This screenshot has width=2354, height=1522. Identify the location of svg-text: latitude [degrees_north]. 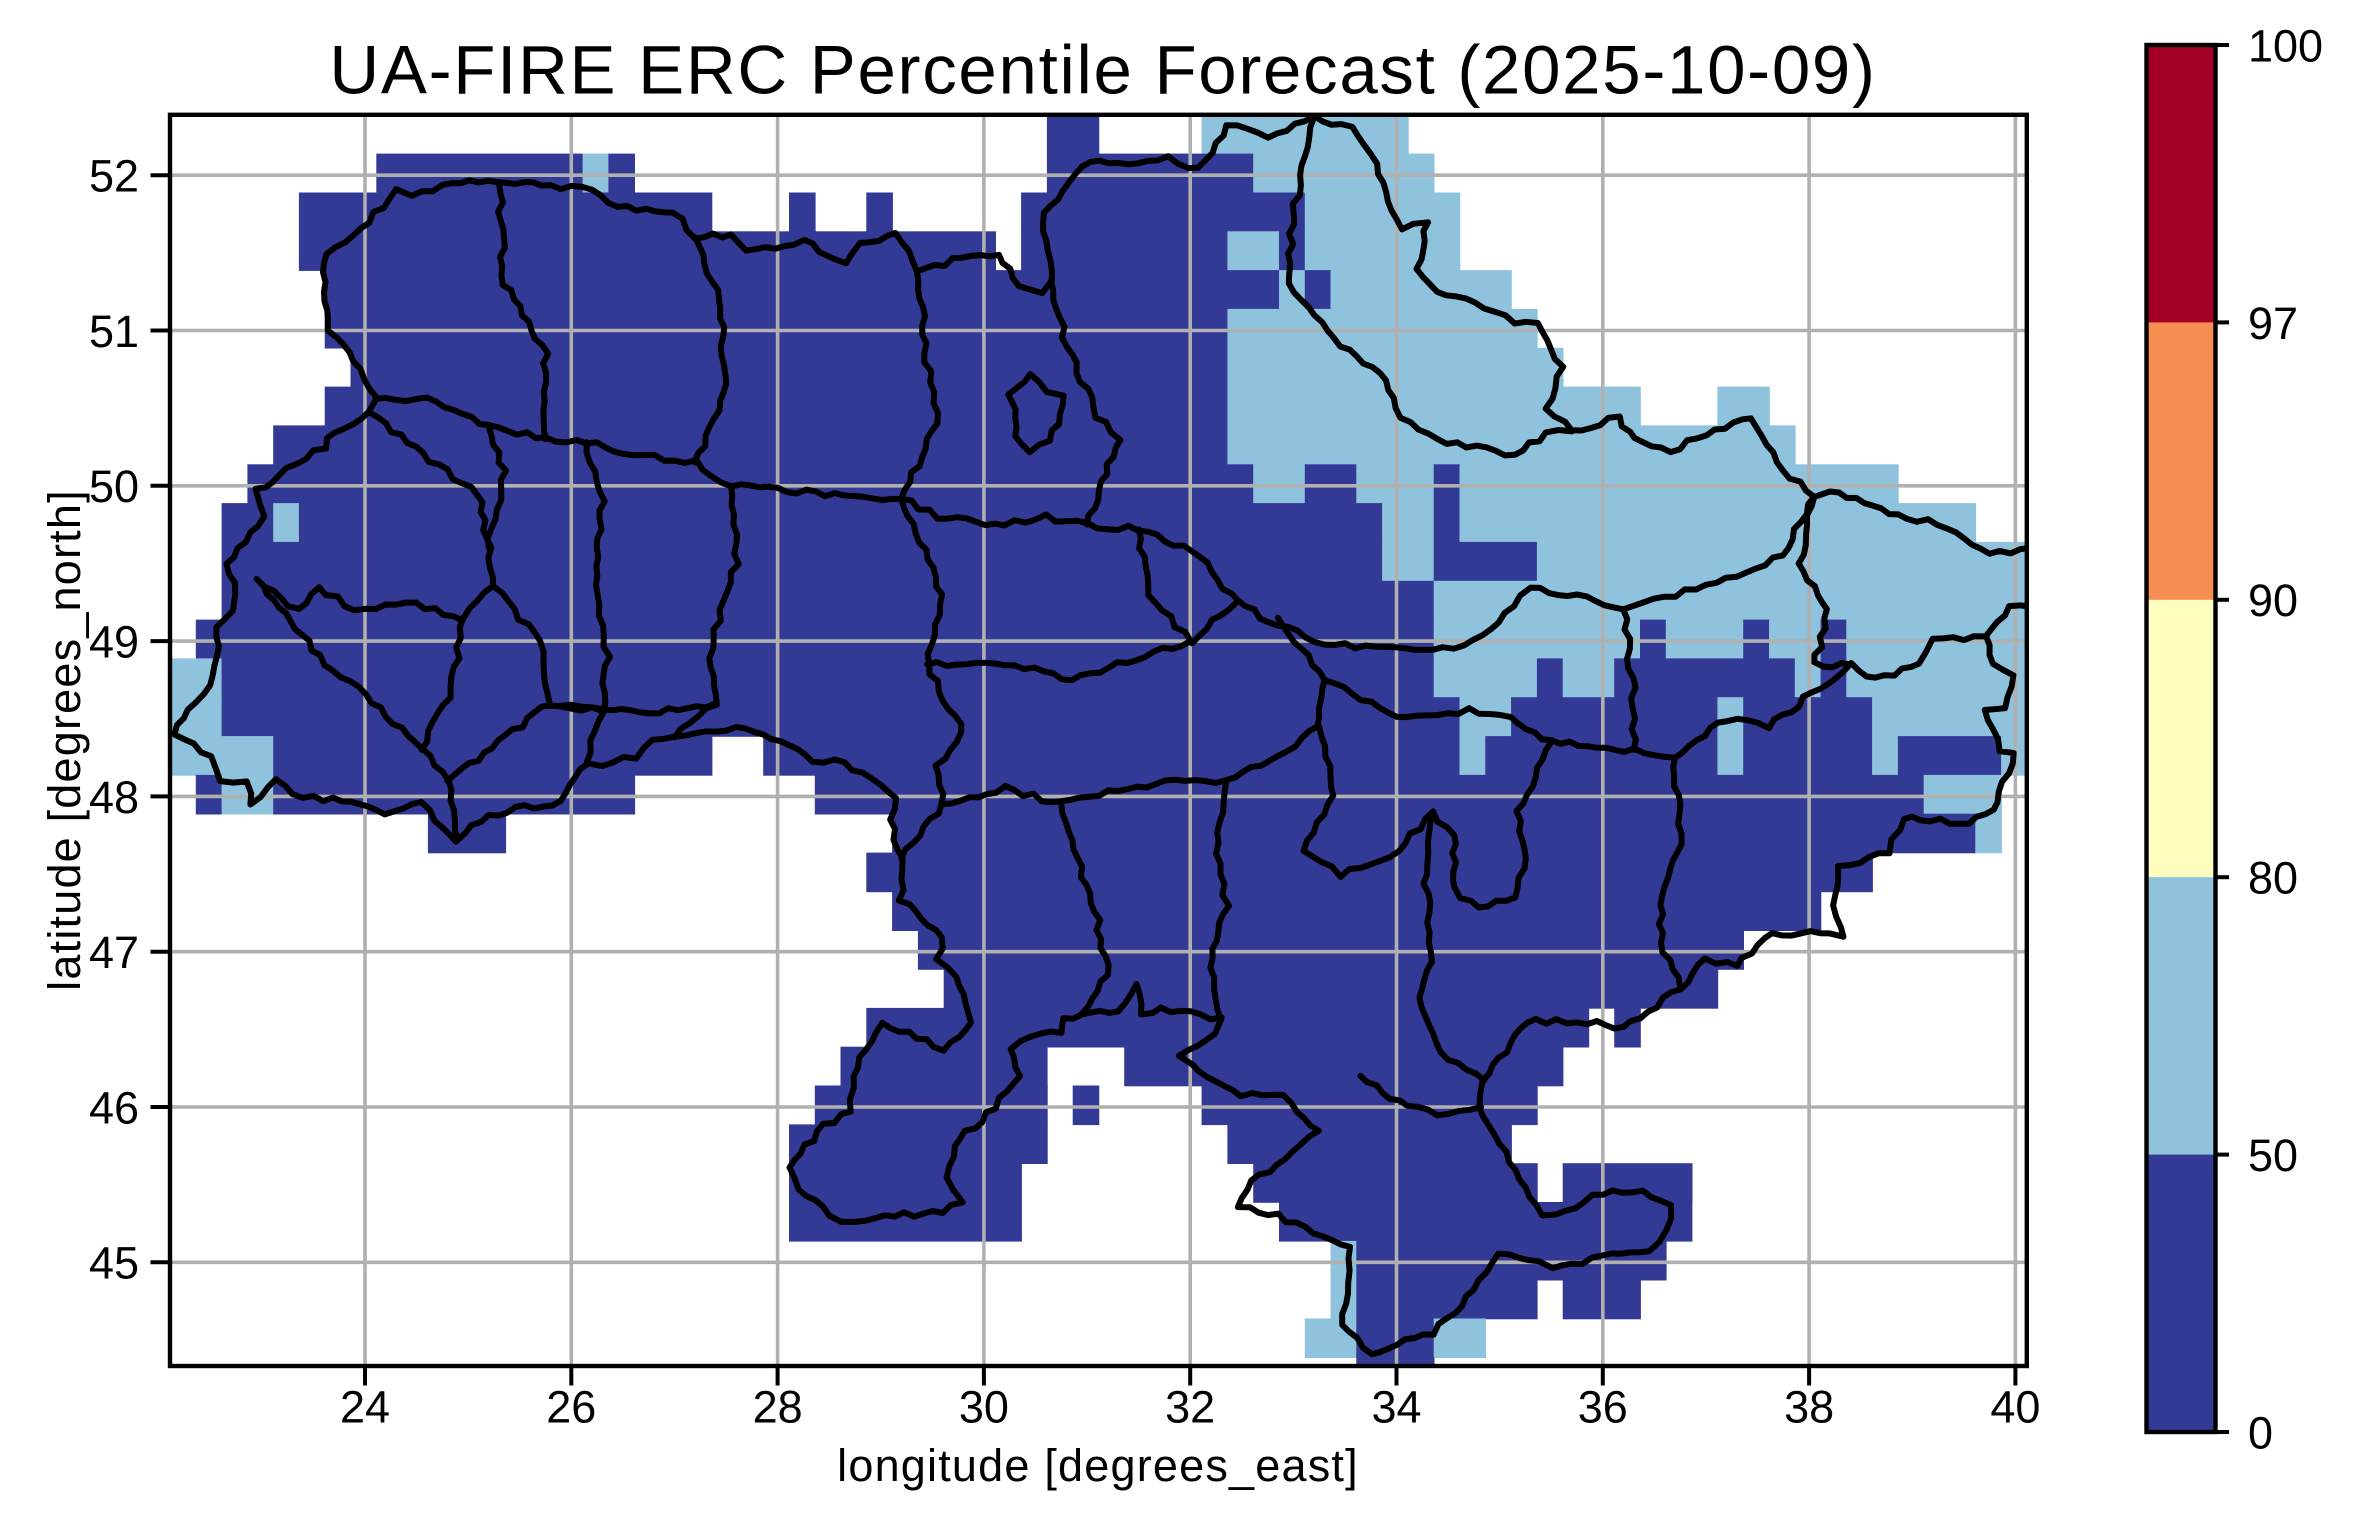
(64, 740).